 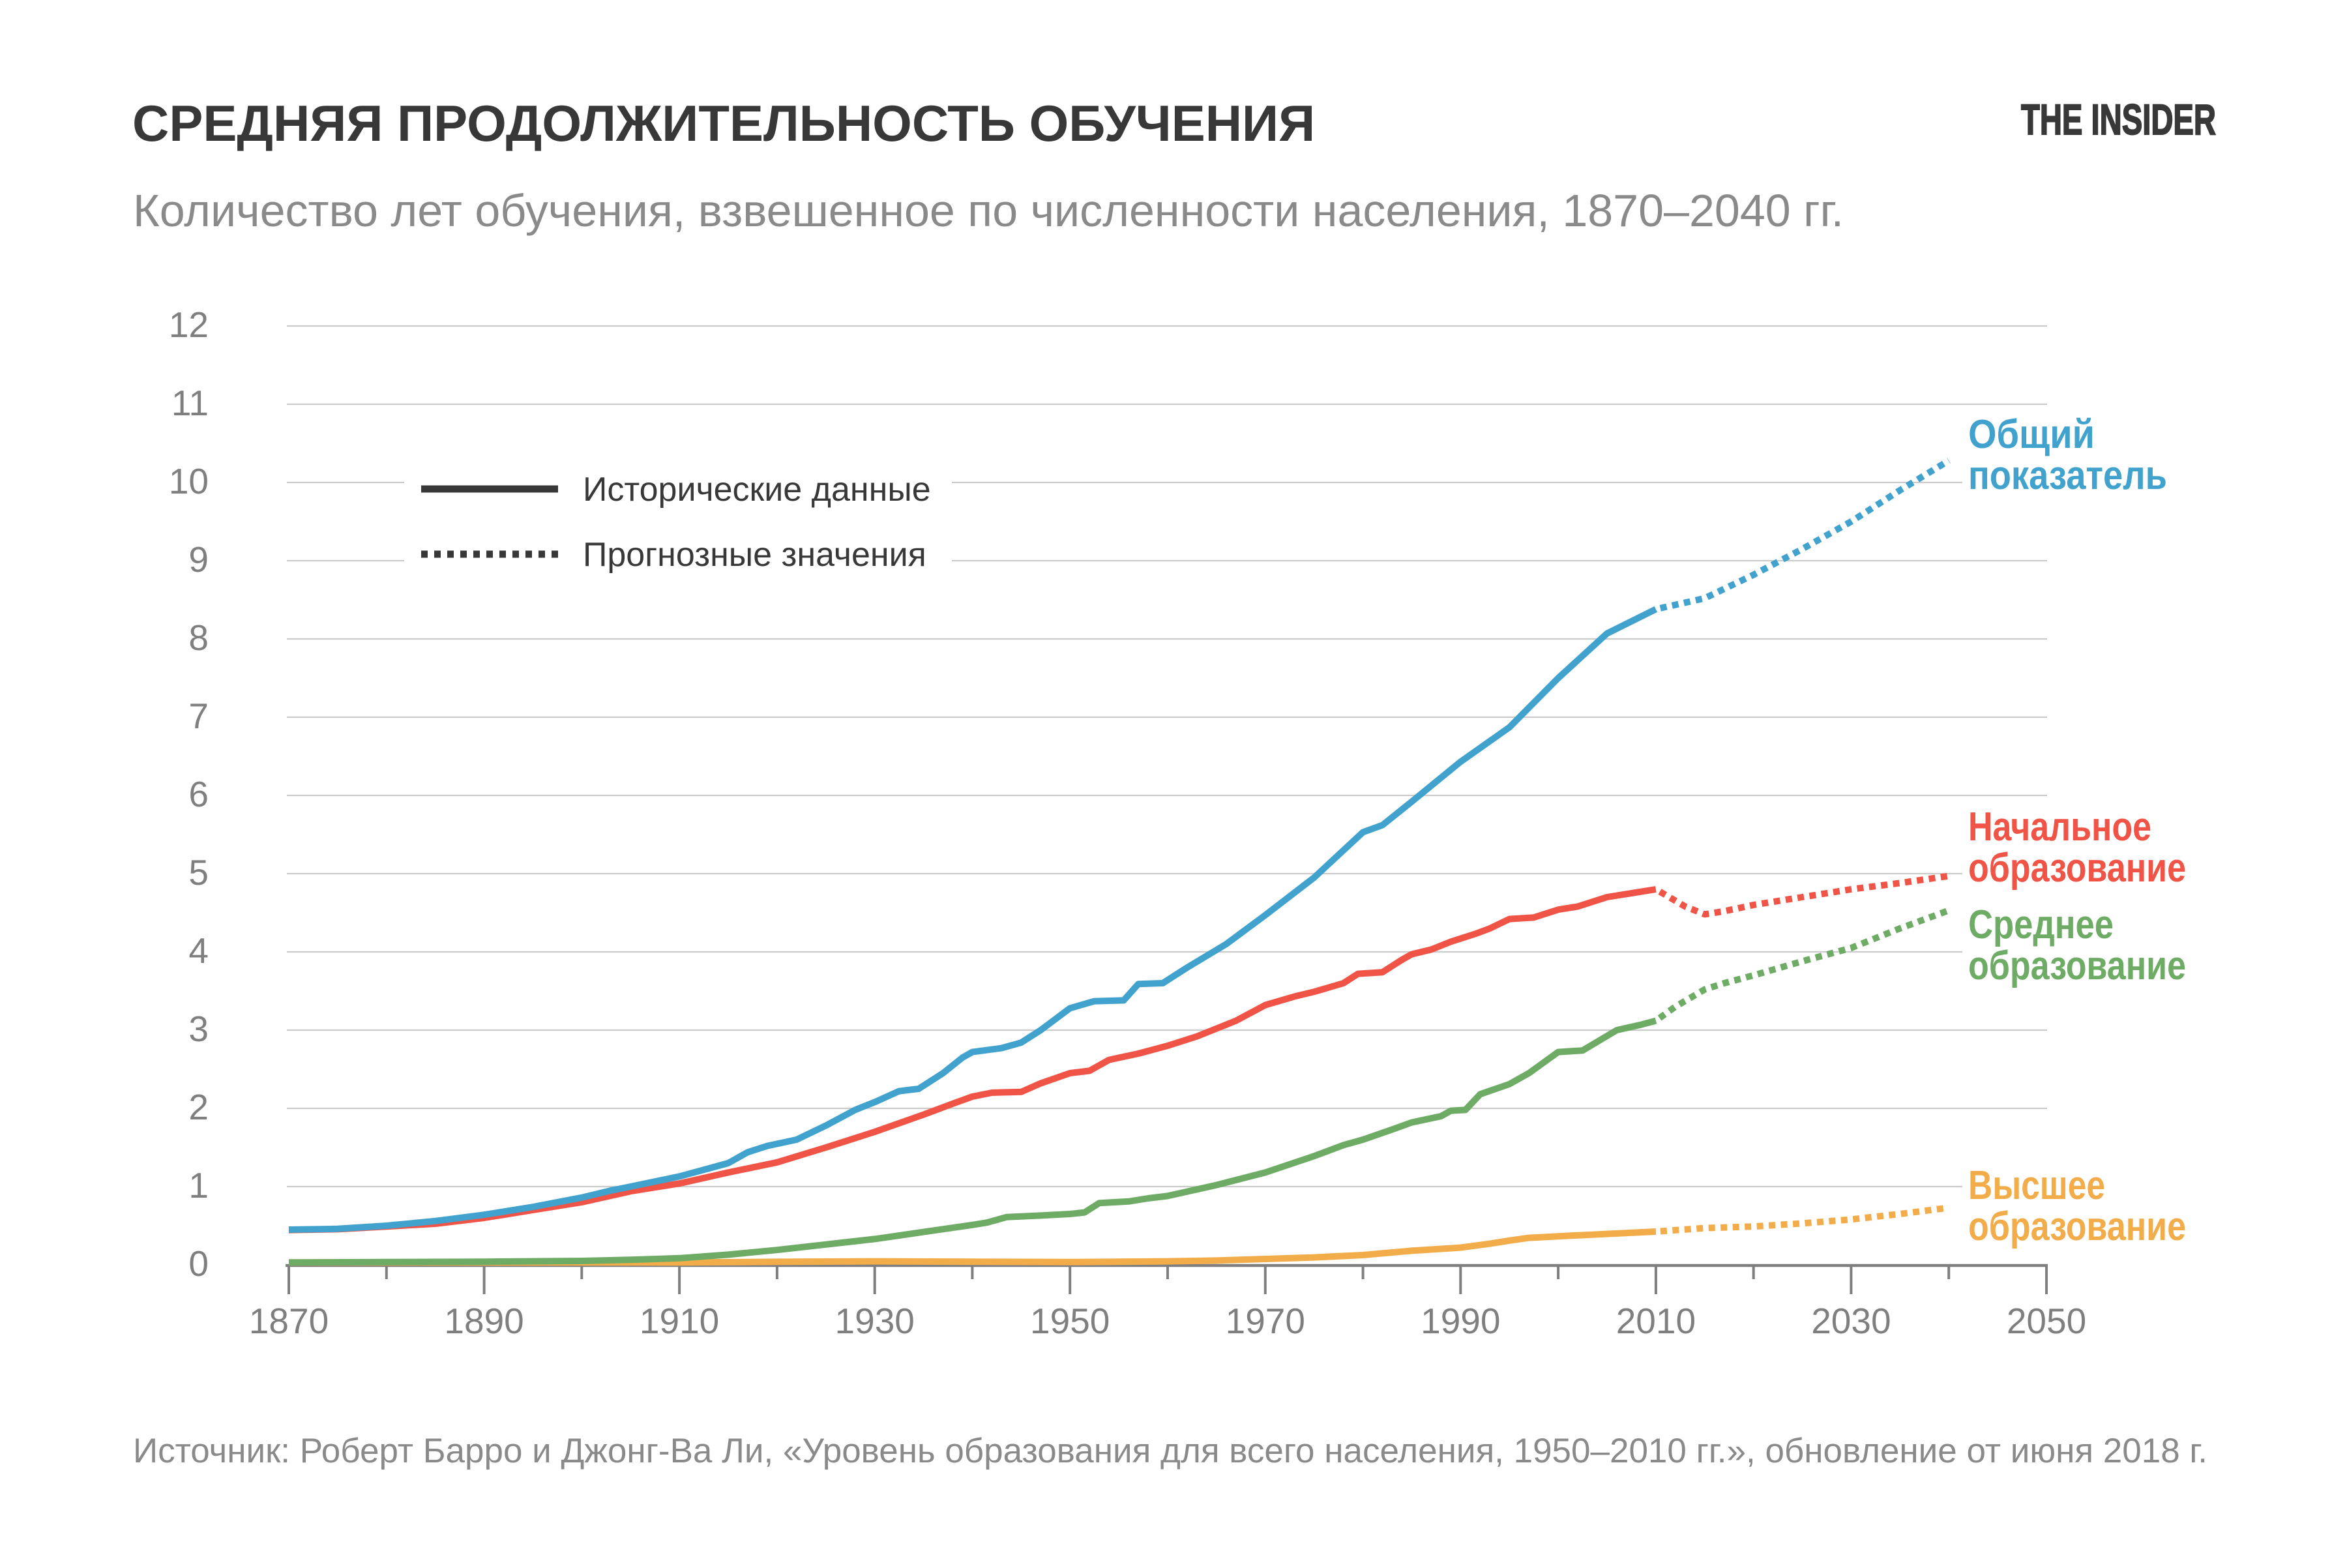 I want to click on svg-text:СРЕДНЯЯ ПРОДОЛЖИТЕЛЬНОСТЬ ОБУЧ: СРЕДНЯЯ ПРОДОЛЖИТЕЛЬНОСТЬ ОБУЧЕНИЯ, so click(x=723, y=123).